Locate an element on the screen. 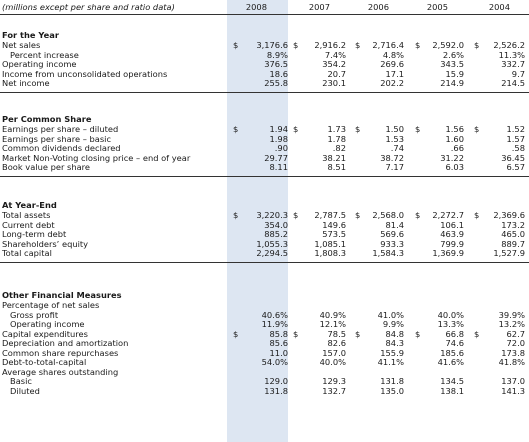  value-cell-2005: 2,272.7 is located at coordinates (448, 215).